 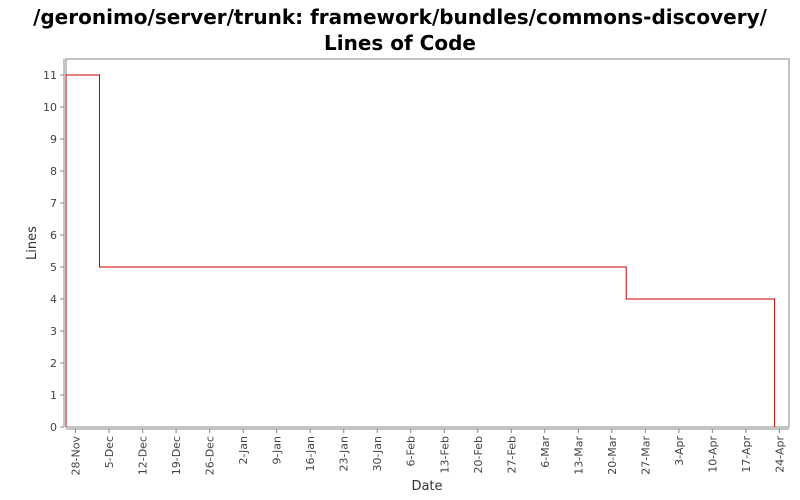 What do you see at coordinates (645, 455) in the screenshot?
I see `x-tick-label: 27-Mar` at bounding box center [645, 455].